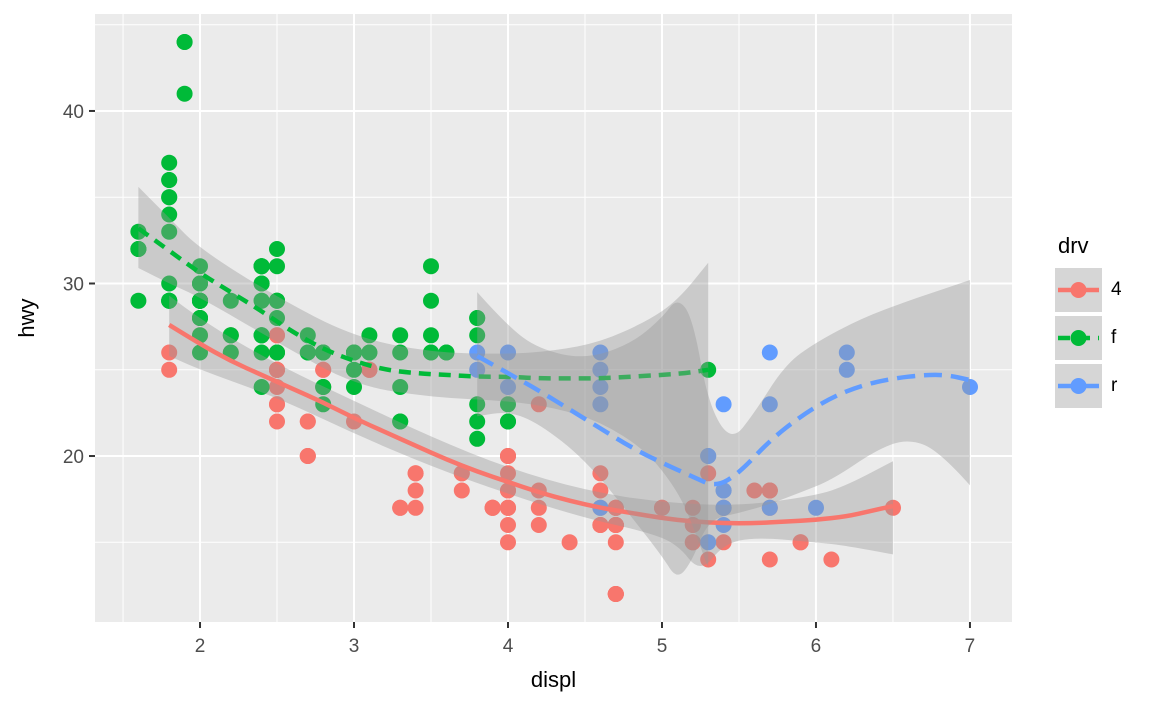 The image size is (1152, 711). I want to click on svg-text: 30, so click(73, 284).